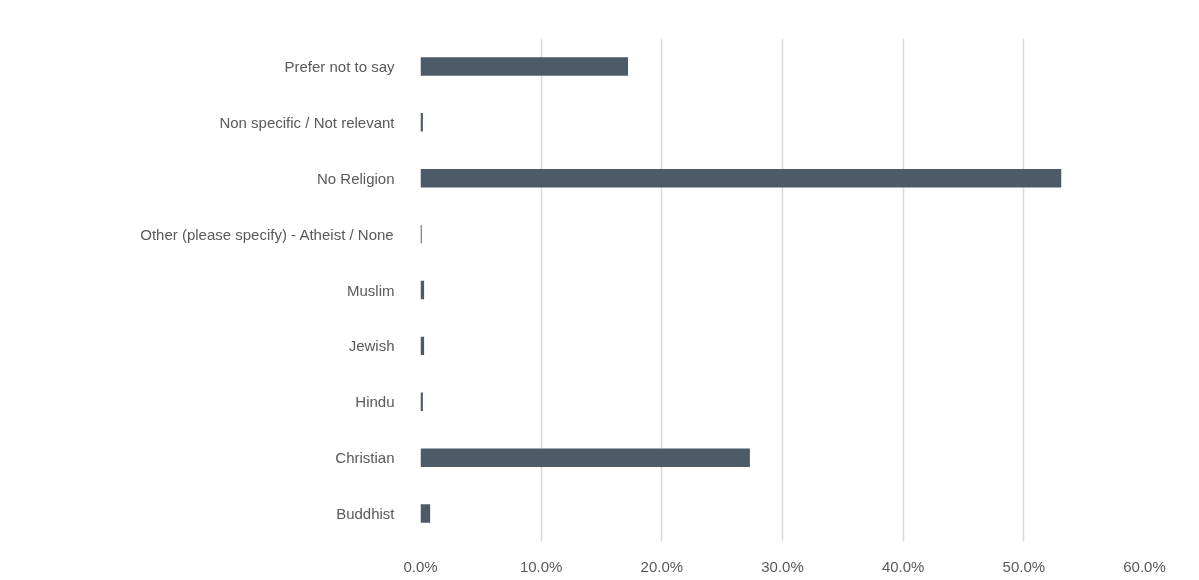 The height and width of the screenshot is (580, 1199). I want to click on y-tick-label: No Religion, so click(355, 178).